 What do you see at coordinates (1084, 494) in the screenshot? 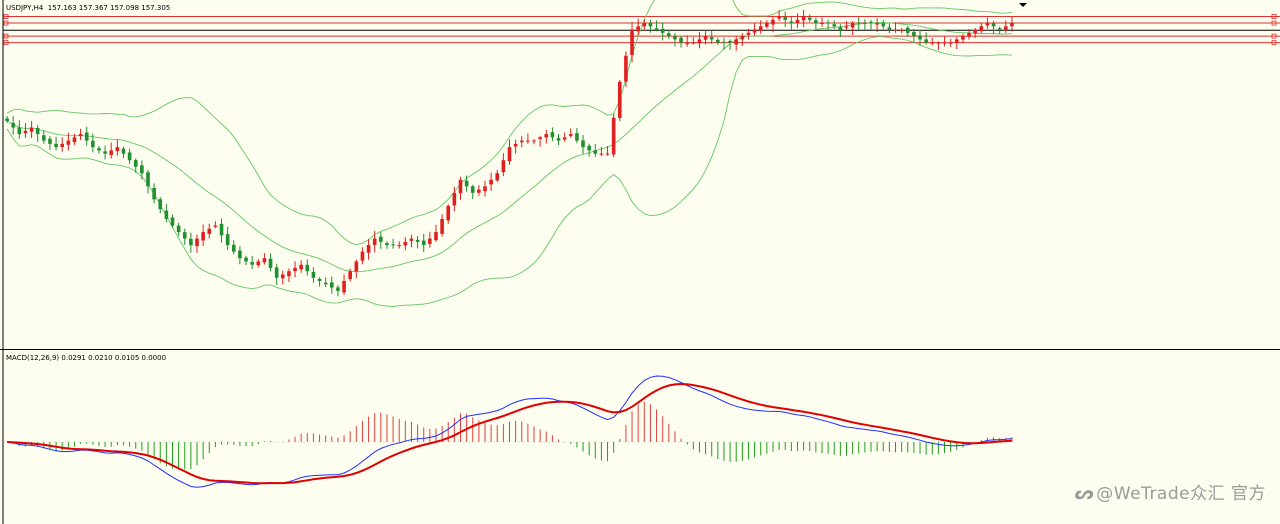
I see `watermark-logo-icon: ᔕ` at bounding box center [1084, 494].